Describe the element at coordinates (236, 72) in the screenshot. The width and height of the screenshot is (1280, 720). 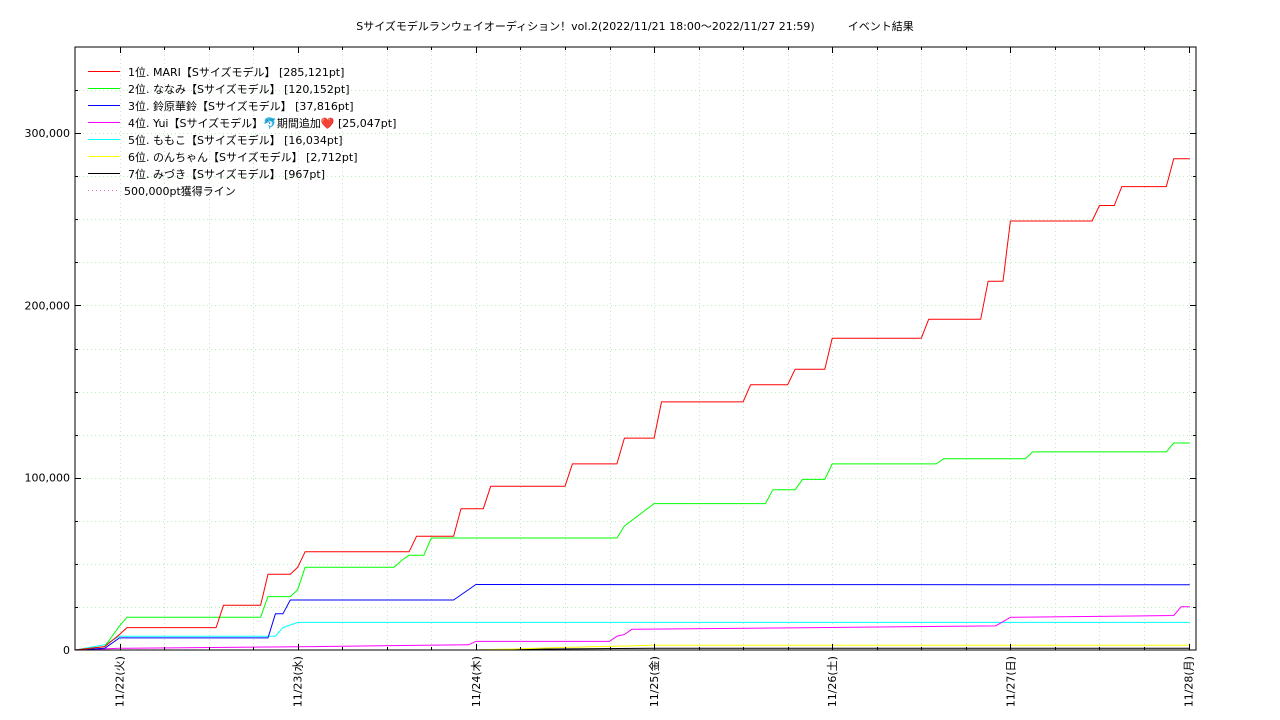
I see `legend-label: 1位. MARI【Sサイズモデル】 [285,121pt]` at that location.